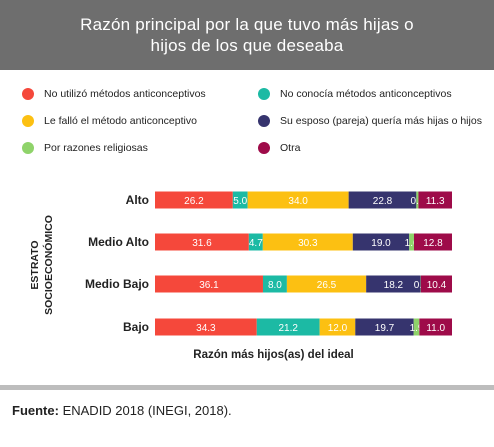 The width and height of the screenshot is (494, 447). I want to click on data-label: 31.6, so click(202, 243).